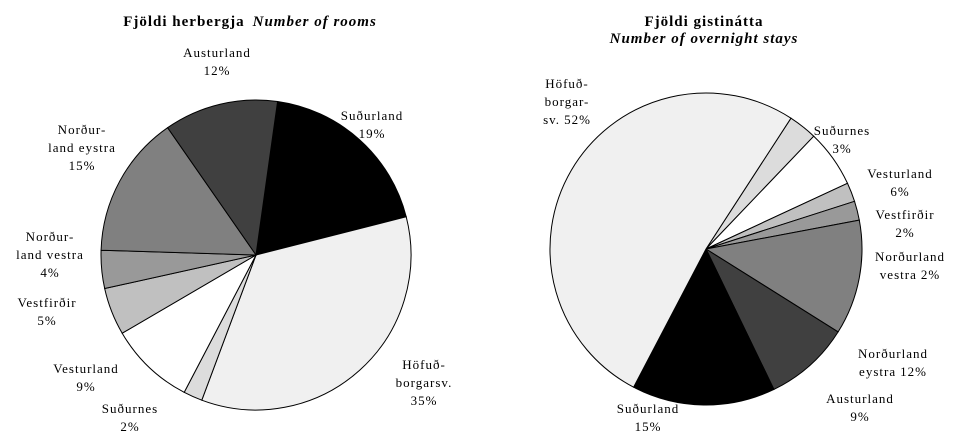  I want to click on slice-label: Suðurland 15%, so click(648, 418).